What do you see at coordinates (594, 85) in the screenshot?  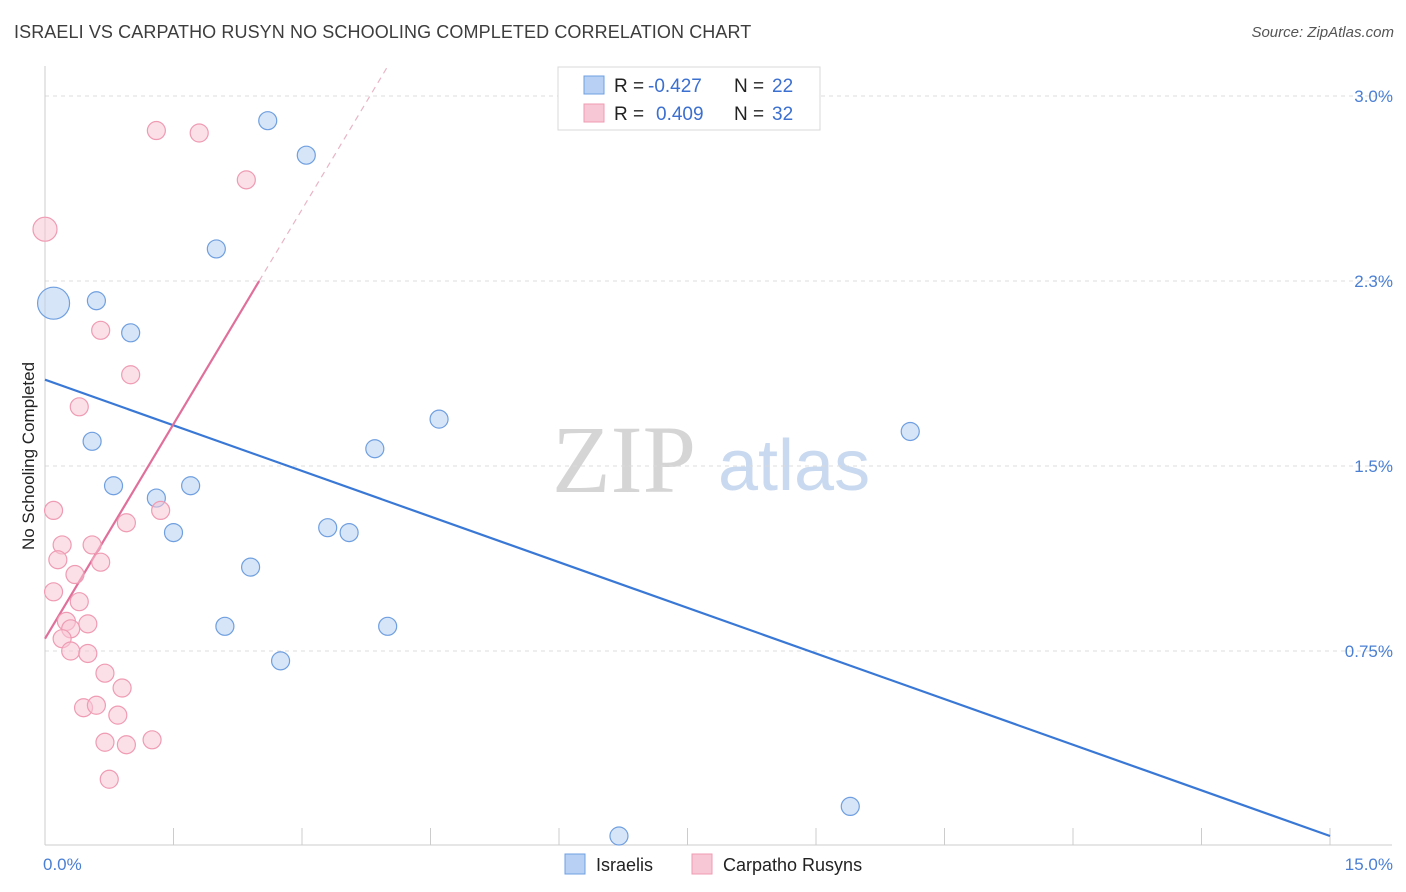 I see `legend-swatch-israelis` at bounding box center [594, 85].